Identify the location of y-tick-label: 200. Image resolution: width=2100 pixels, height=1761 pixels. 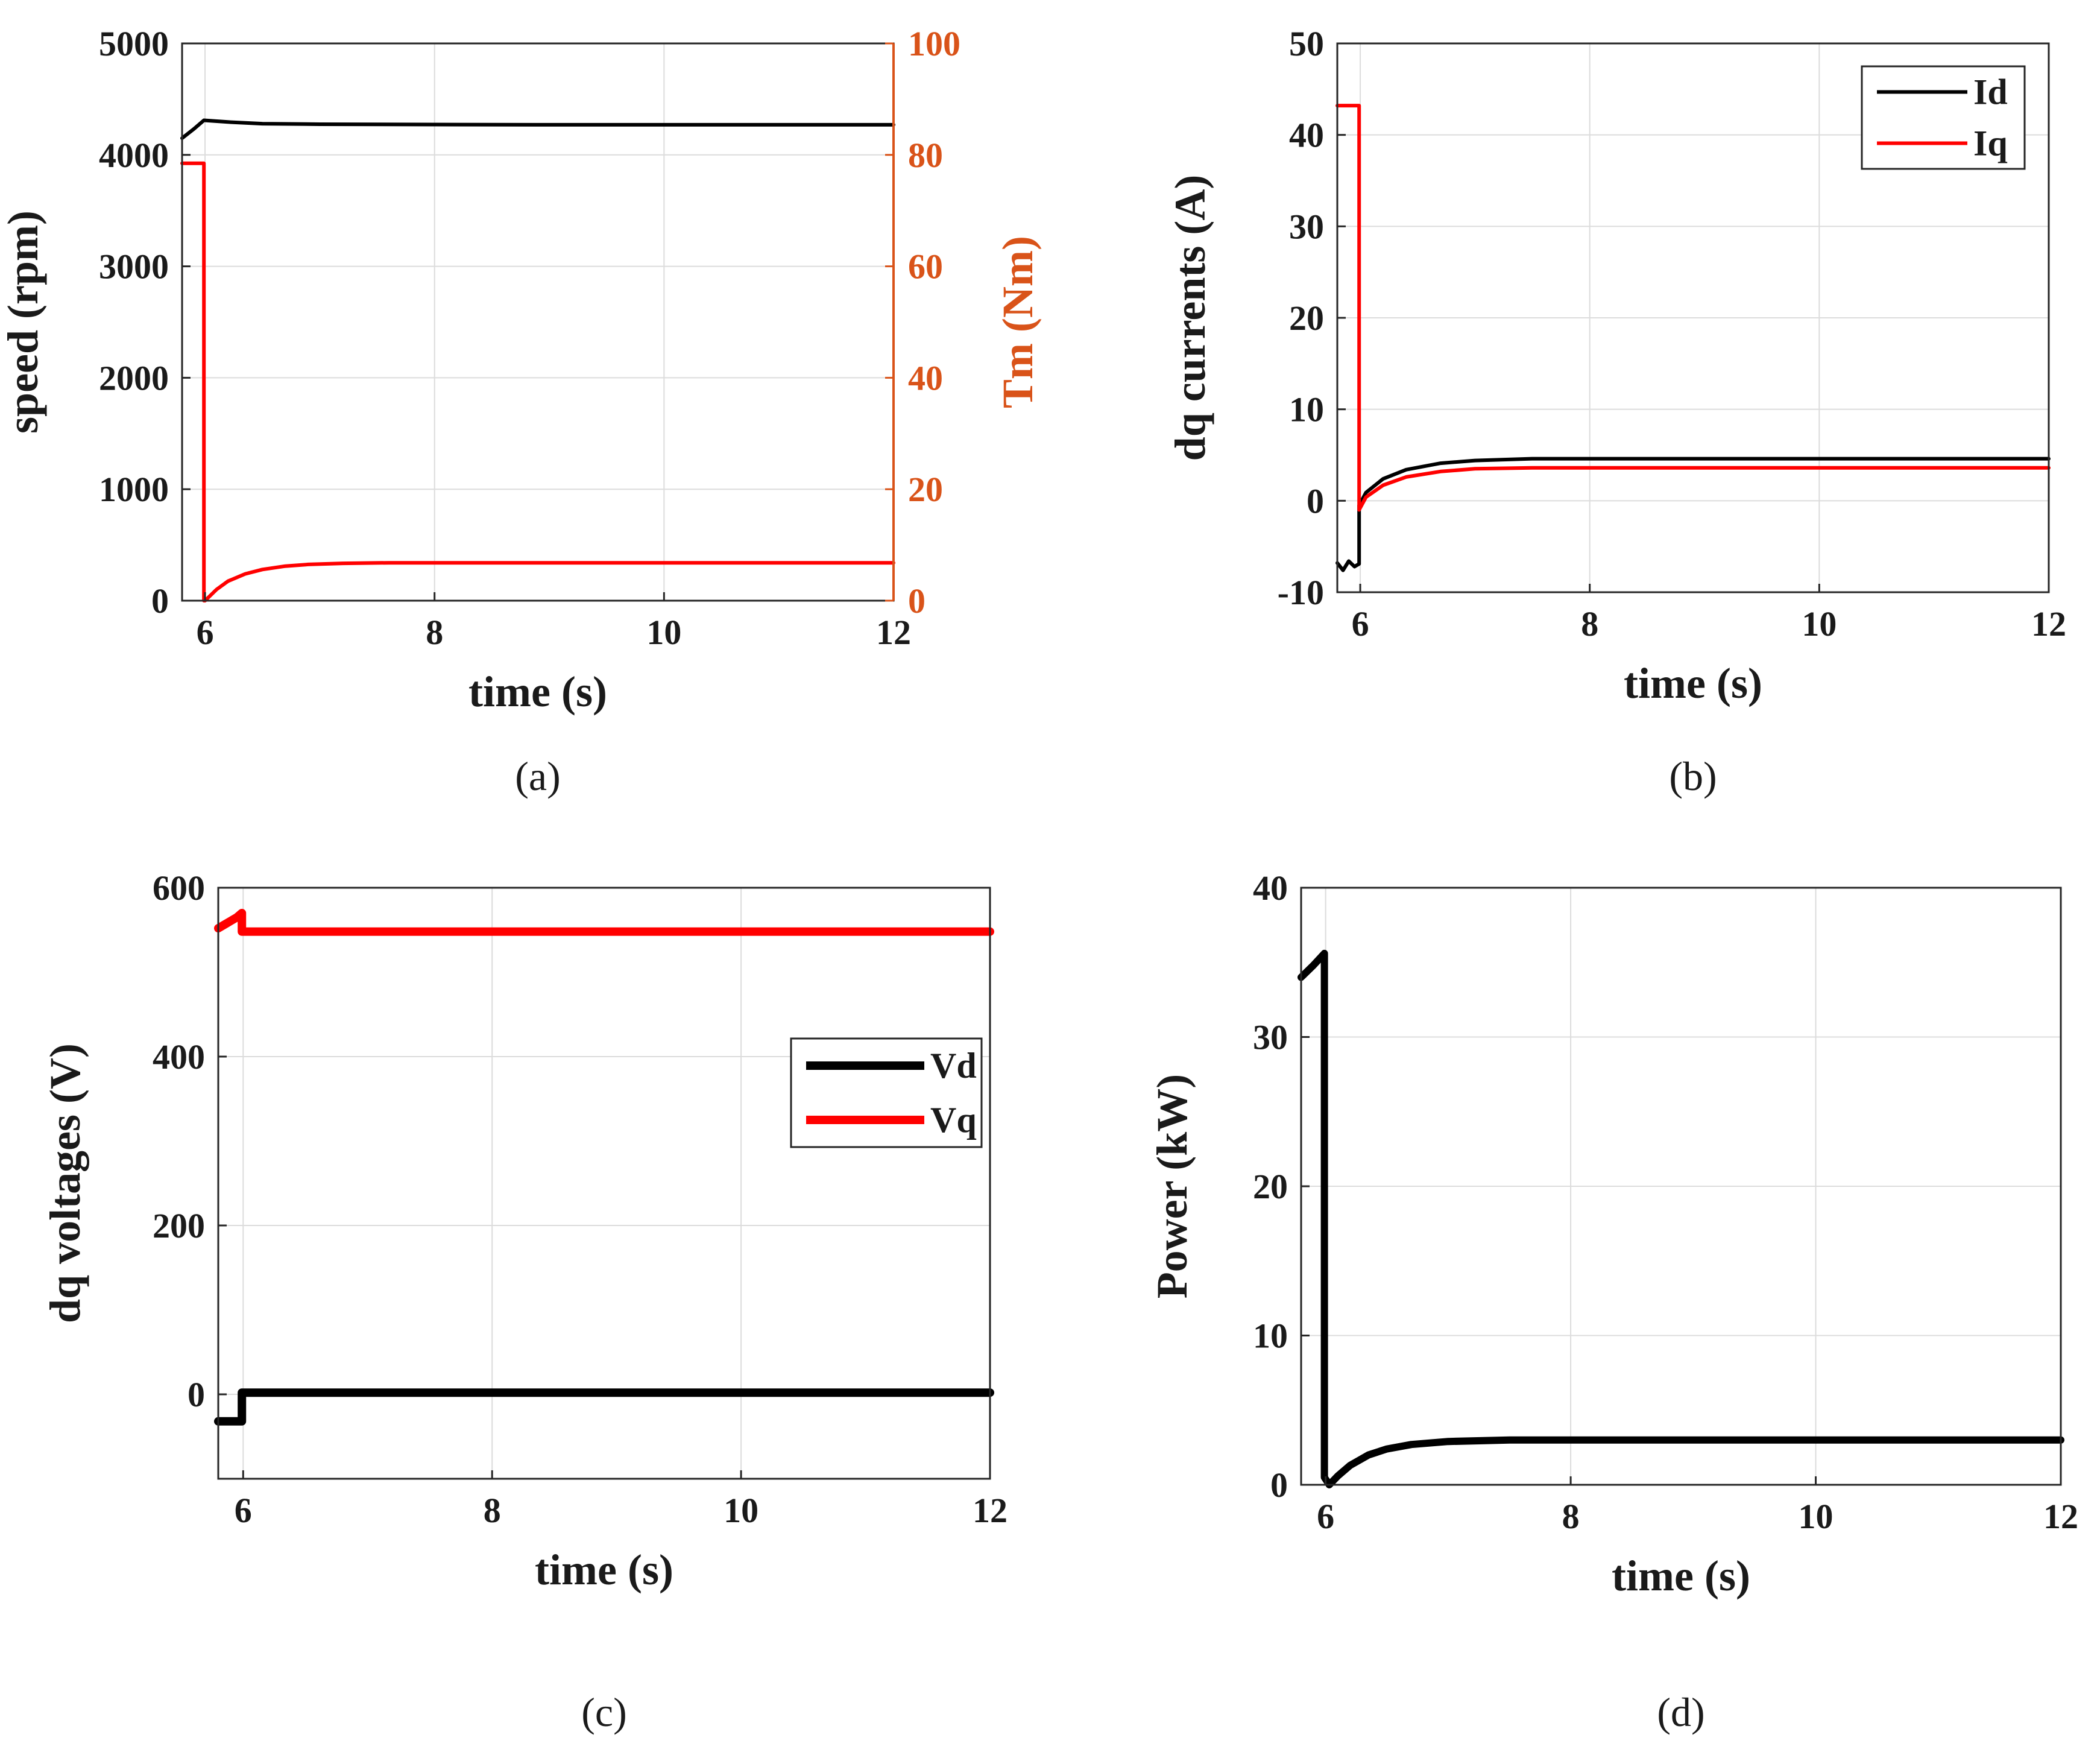
(179, 1225).